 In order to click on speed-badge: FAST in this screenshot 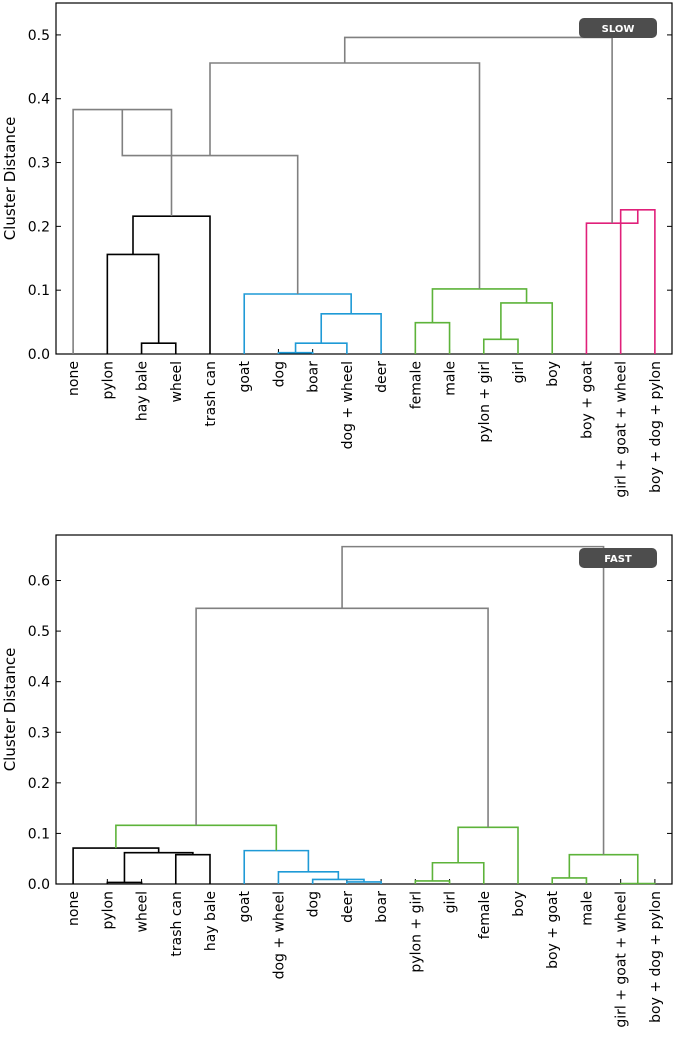, I will do `click(618, 558)`.